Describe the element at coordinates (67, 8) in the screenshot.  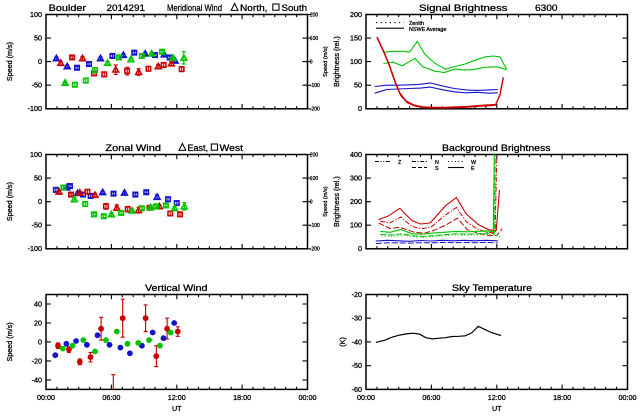
I see `svg-text: Boulder` at that location.